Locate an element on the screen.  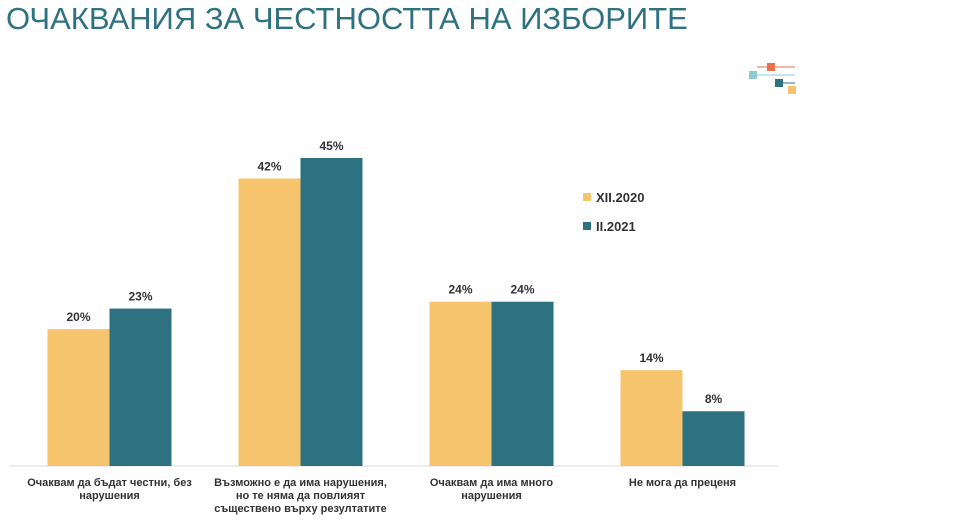
data-label: 14% is located at coordinates (651, 358).